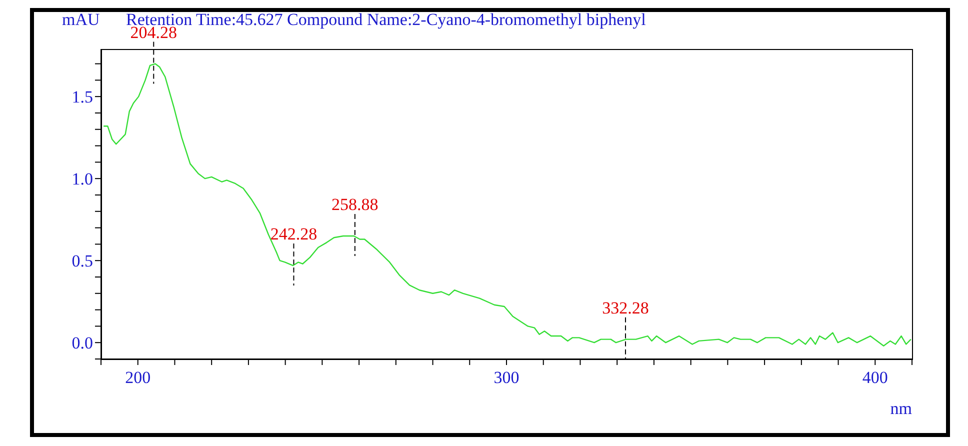 The height and width of the screenshot is (446, 968). What do you see at coordinates (138, 378) in the screenshot?
I see `x-tick-label: 200` at bounding box center [138, 378].